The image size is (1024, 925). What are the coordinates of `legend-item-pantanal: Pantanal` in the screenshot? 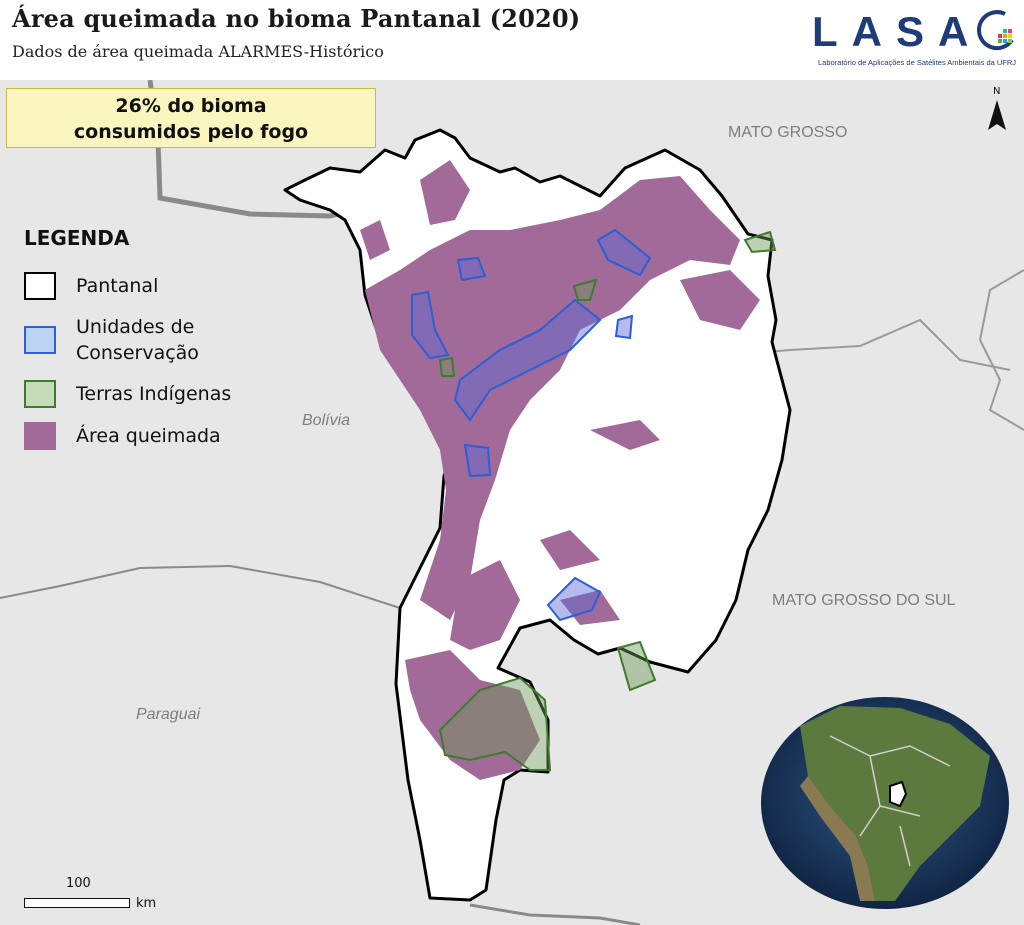 It's located at (127, 286).